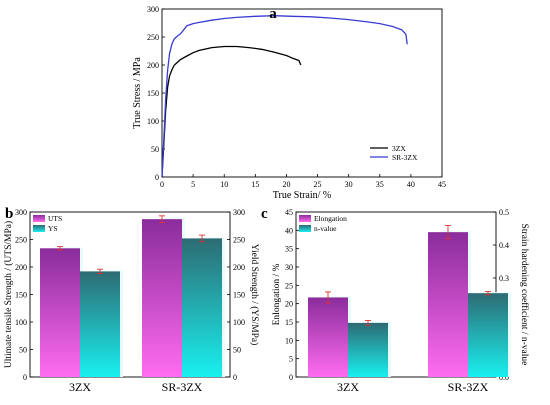  What do you see at coordinates (442, 184) in the screenshot?
I see `x-tick-label: 45` at bounding box center [442, 184].